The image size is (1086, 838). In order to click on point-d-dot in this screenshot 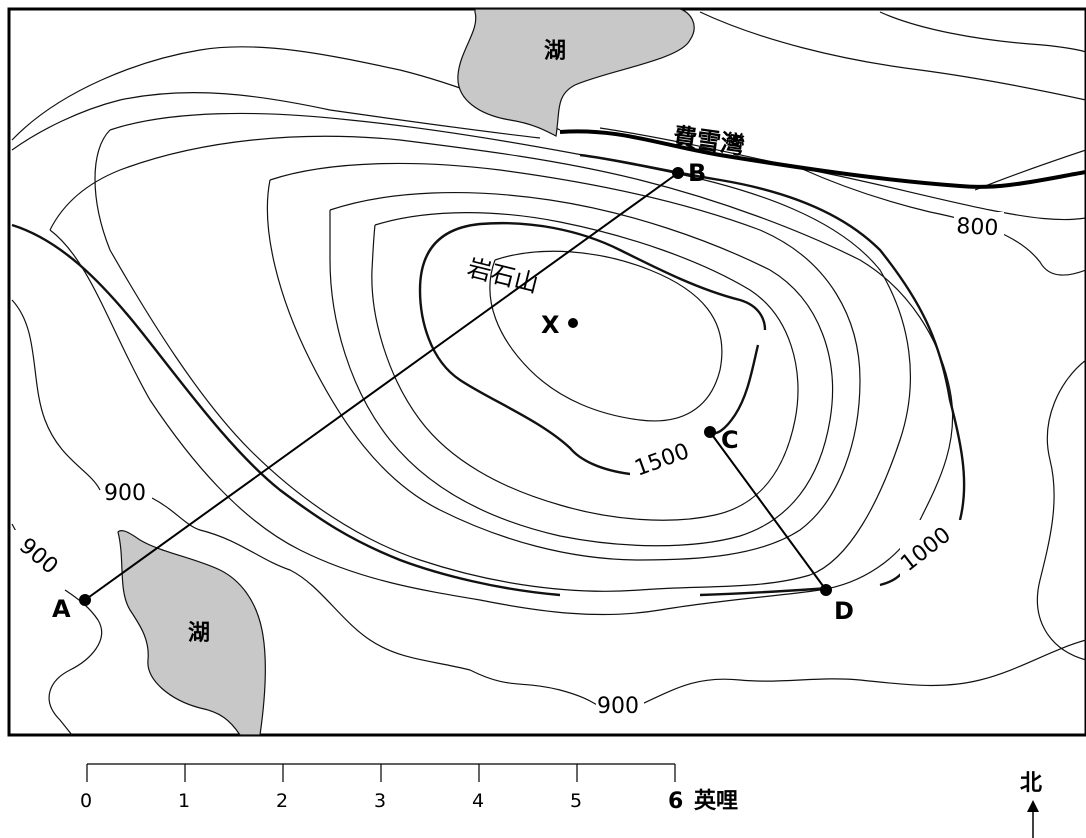, I will do `click(826, 590)`.